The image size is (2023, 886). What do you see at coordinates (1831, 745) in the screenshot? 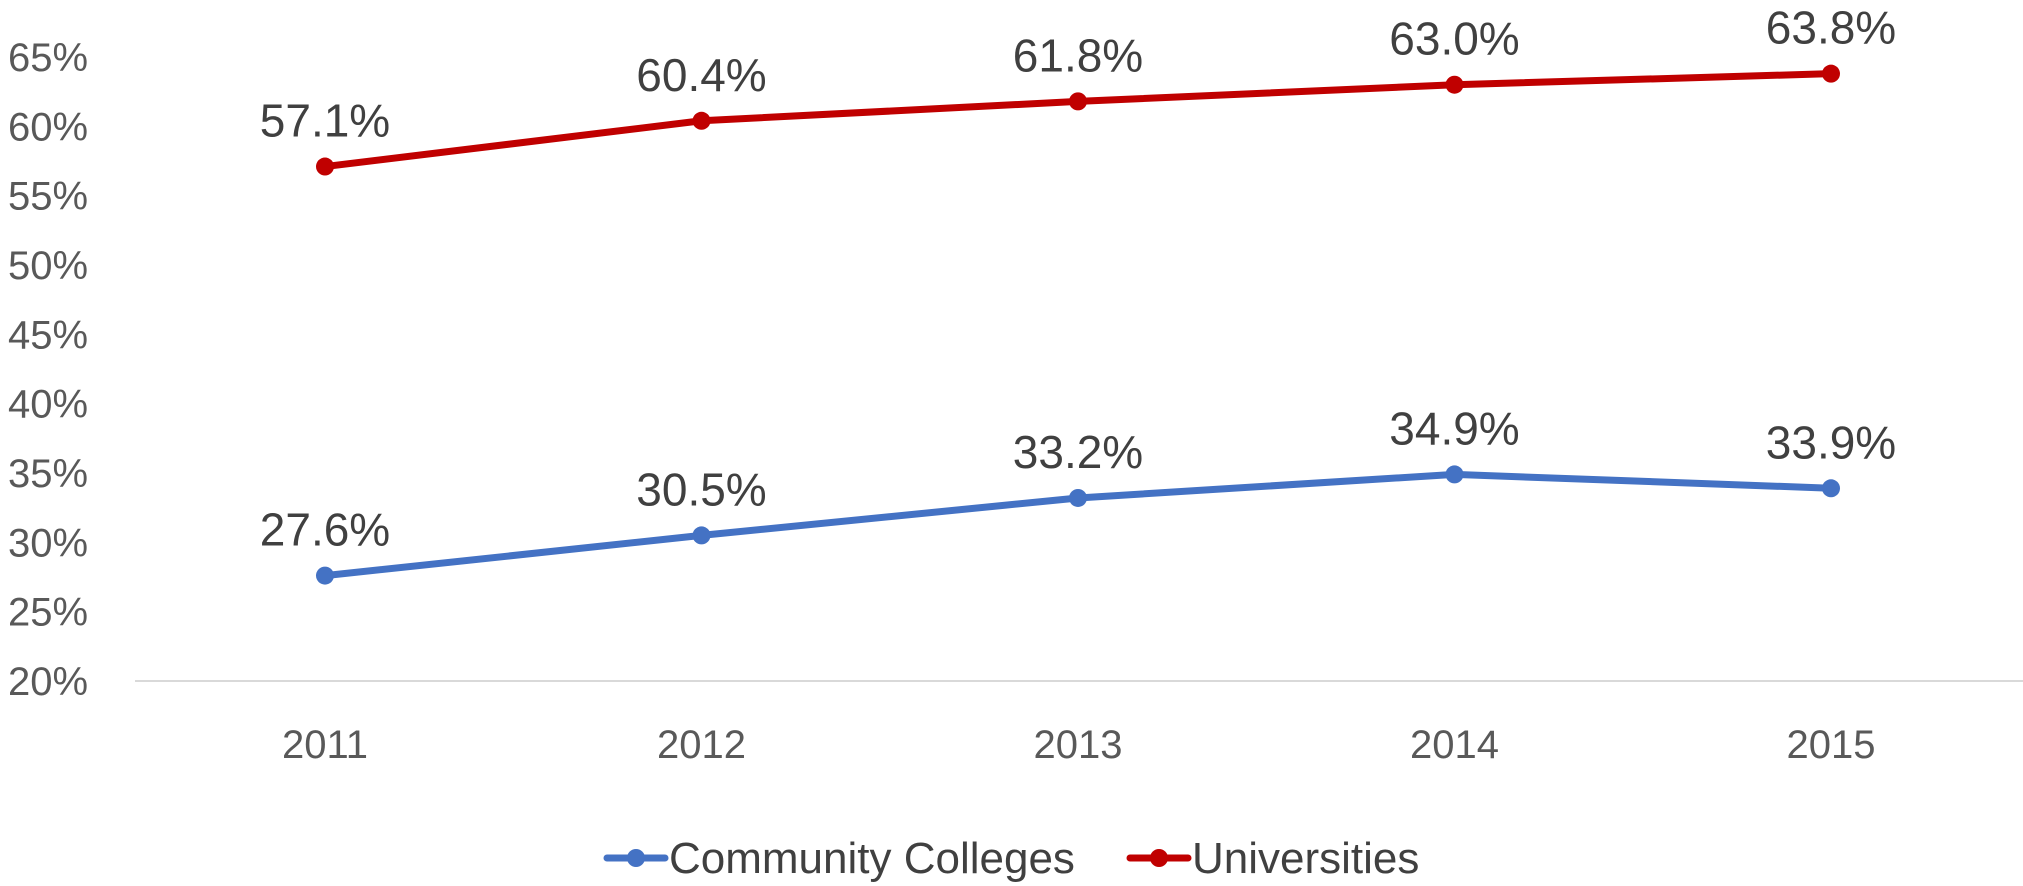
I see `x-tick-label: 2015` at bounding box center [1831, 745].